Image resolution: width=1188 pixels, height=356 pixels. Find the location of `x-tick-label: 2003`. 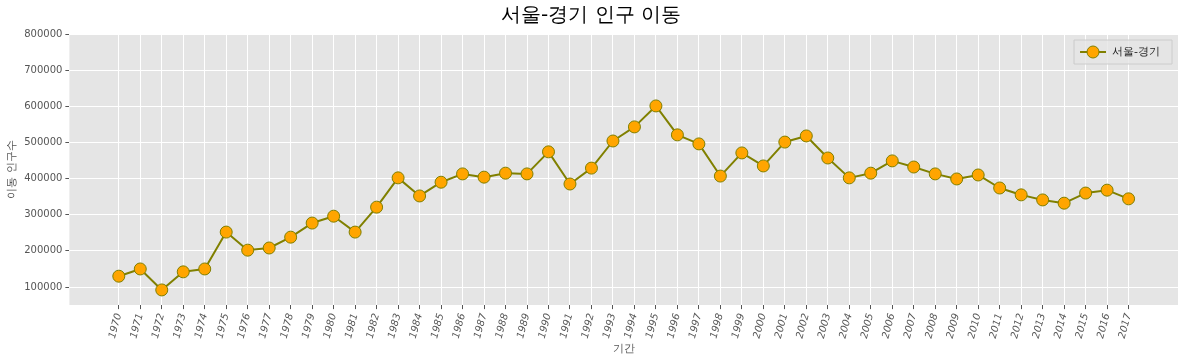

x-tick-label: 2003 is located at coordinates (824, 326).